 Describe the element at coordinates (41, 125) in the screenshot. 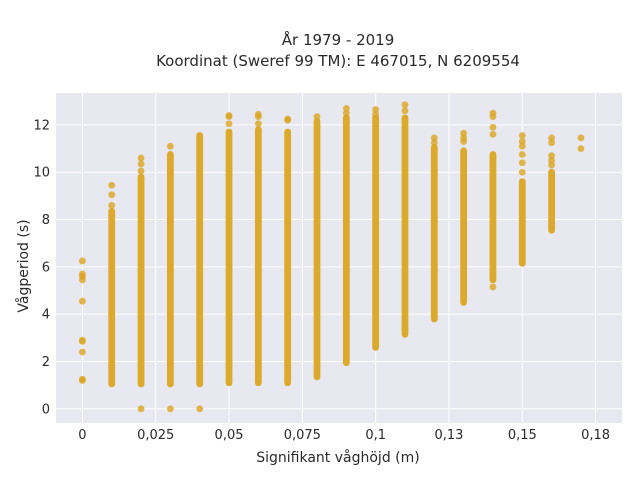

I see `y-tick-label: 12` at that location.